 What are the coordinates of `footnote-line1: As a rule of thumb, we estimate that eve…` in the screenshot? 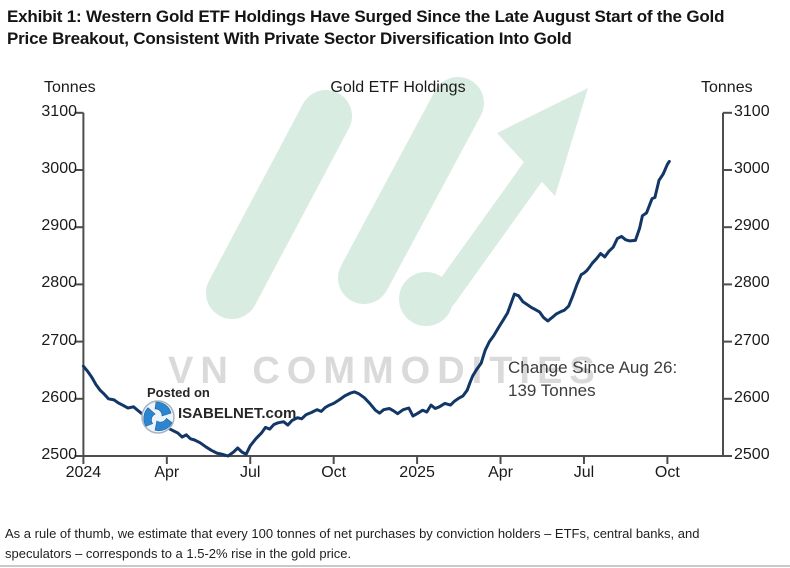 It's located at (352, 533).